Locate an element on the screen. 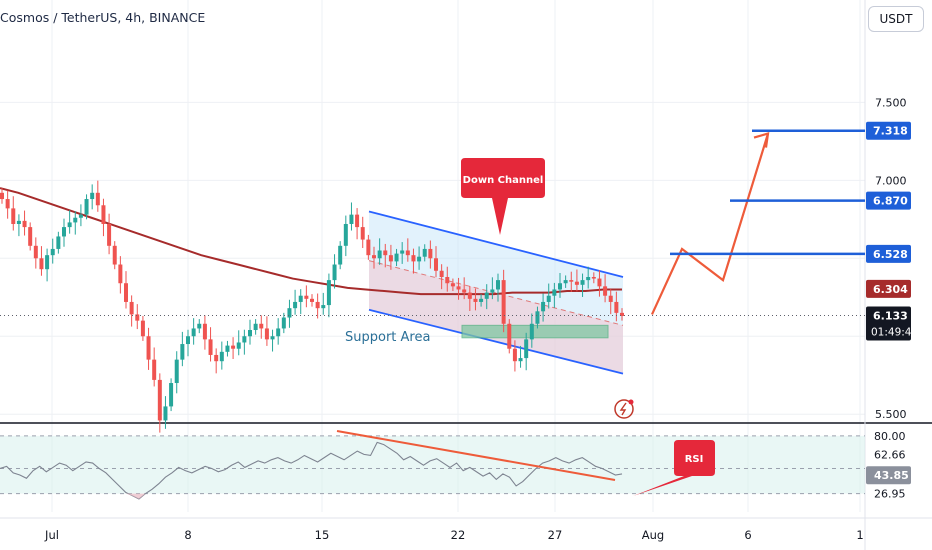 Image resolution: width=932 pixels, height=550 pixels. price-tag-label: 6.304 is located at coordinates (890, 289).